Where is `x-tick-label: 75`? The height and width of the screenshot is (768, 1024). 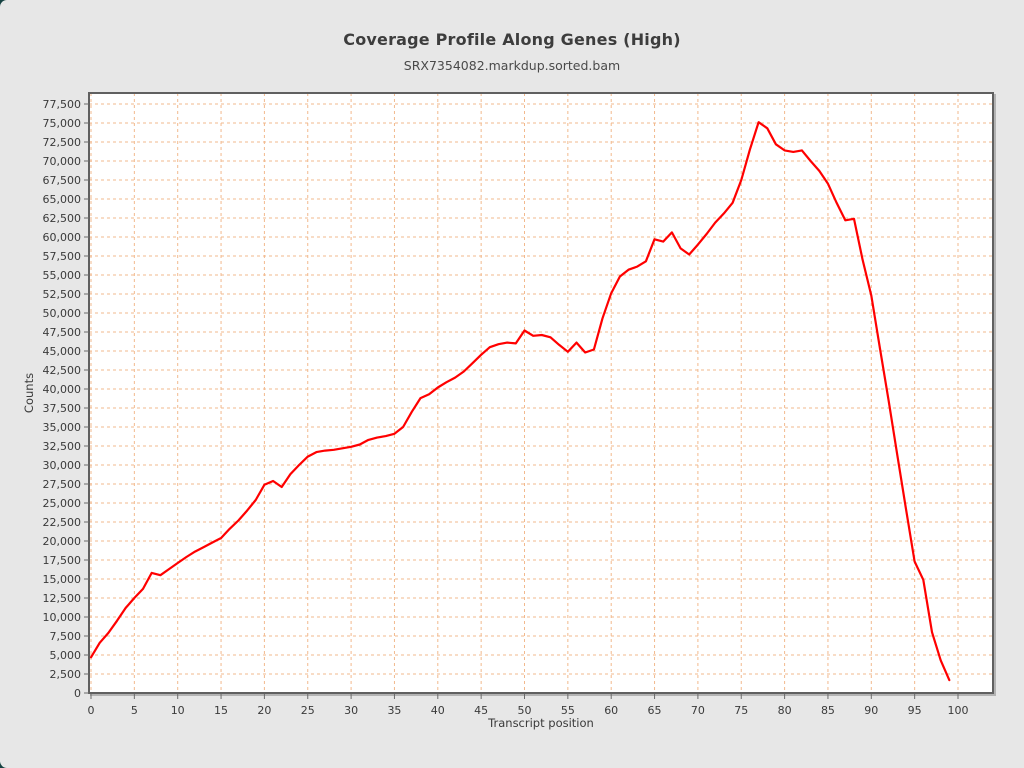 x-tick-label: 75 is located at coordinates (741, 710).